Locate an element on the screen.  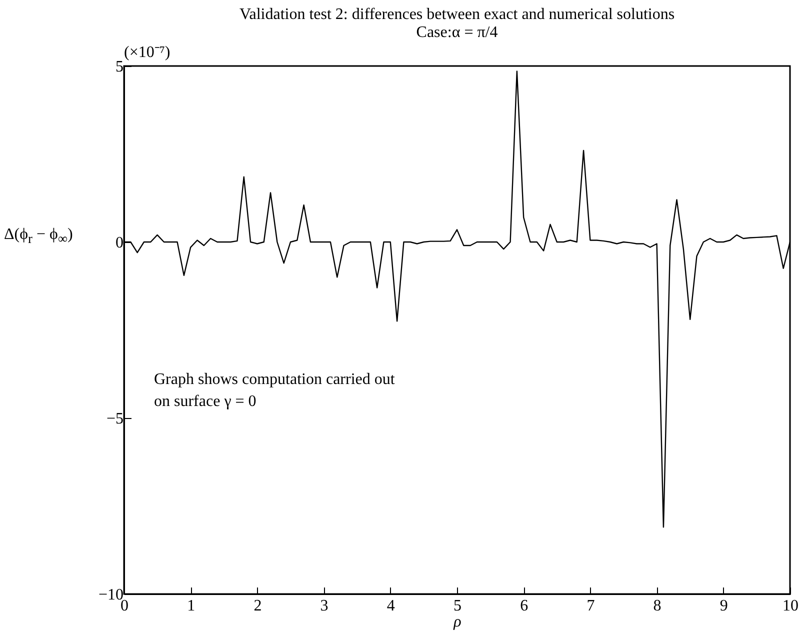
x-tick-label: 3 is located at coordinates (324, 606).